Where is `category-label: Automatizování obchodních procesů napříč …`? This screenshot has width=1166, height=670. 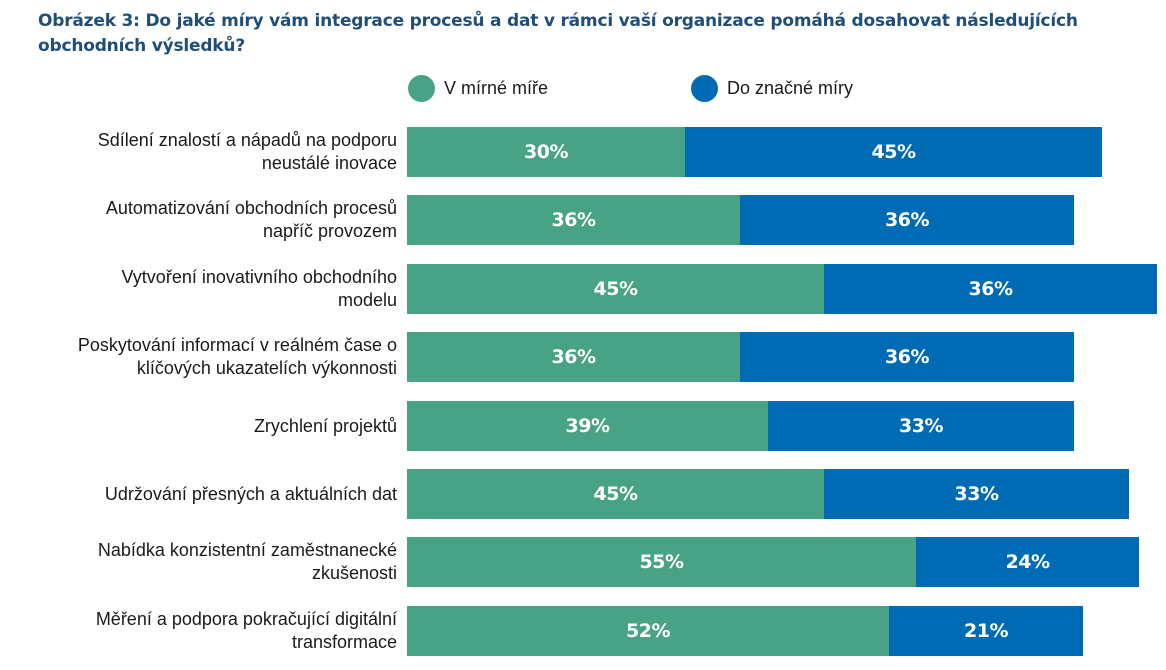
category-label: Automatizování obchodních procesů napříč … is located at coordinates (202, 220).